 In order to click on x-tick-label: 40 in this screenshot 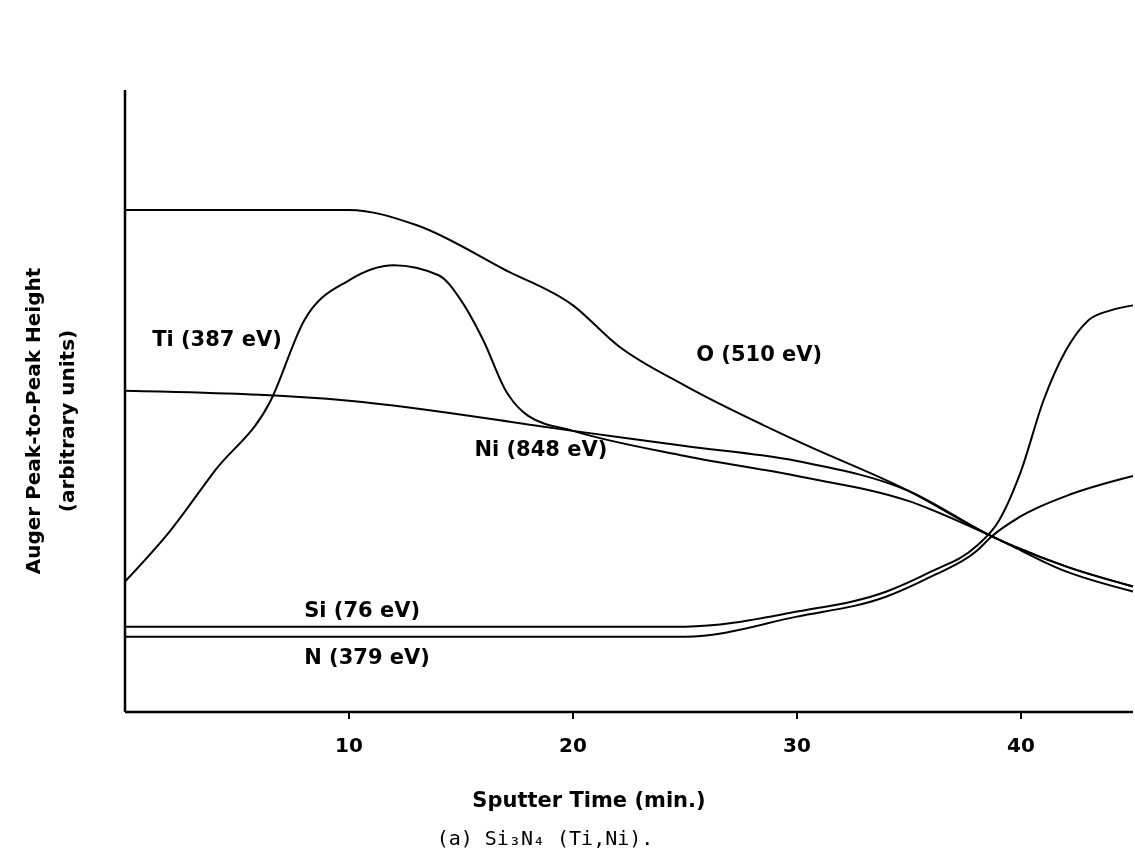, I will do `click(1021, 745)`.